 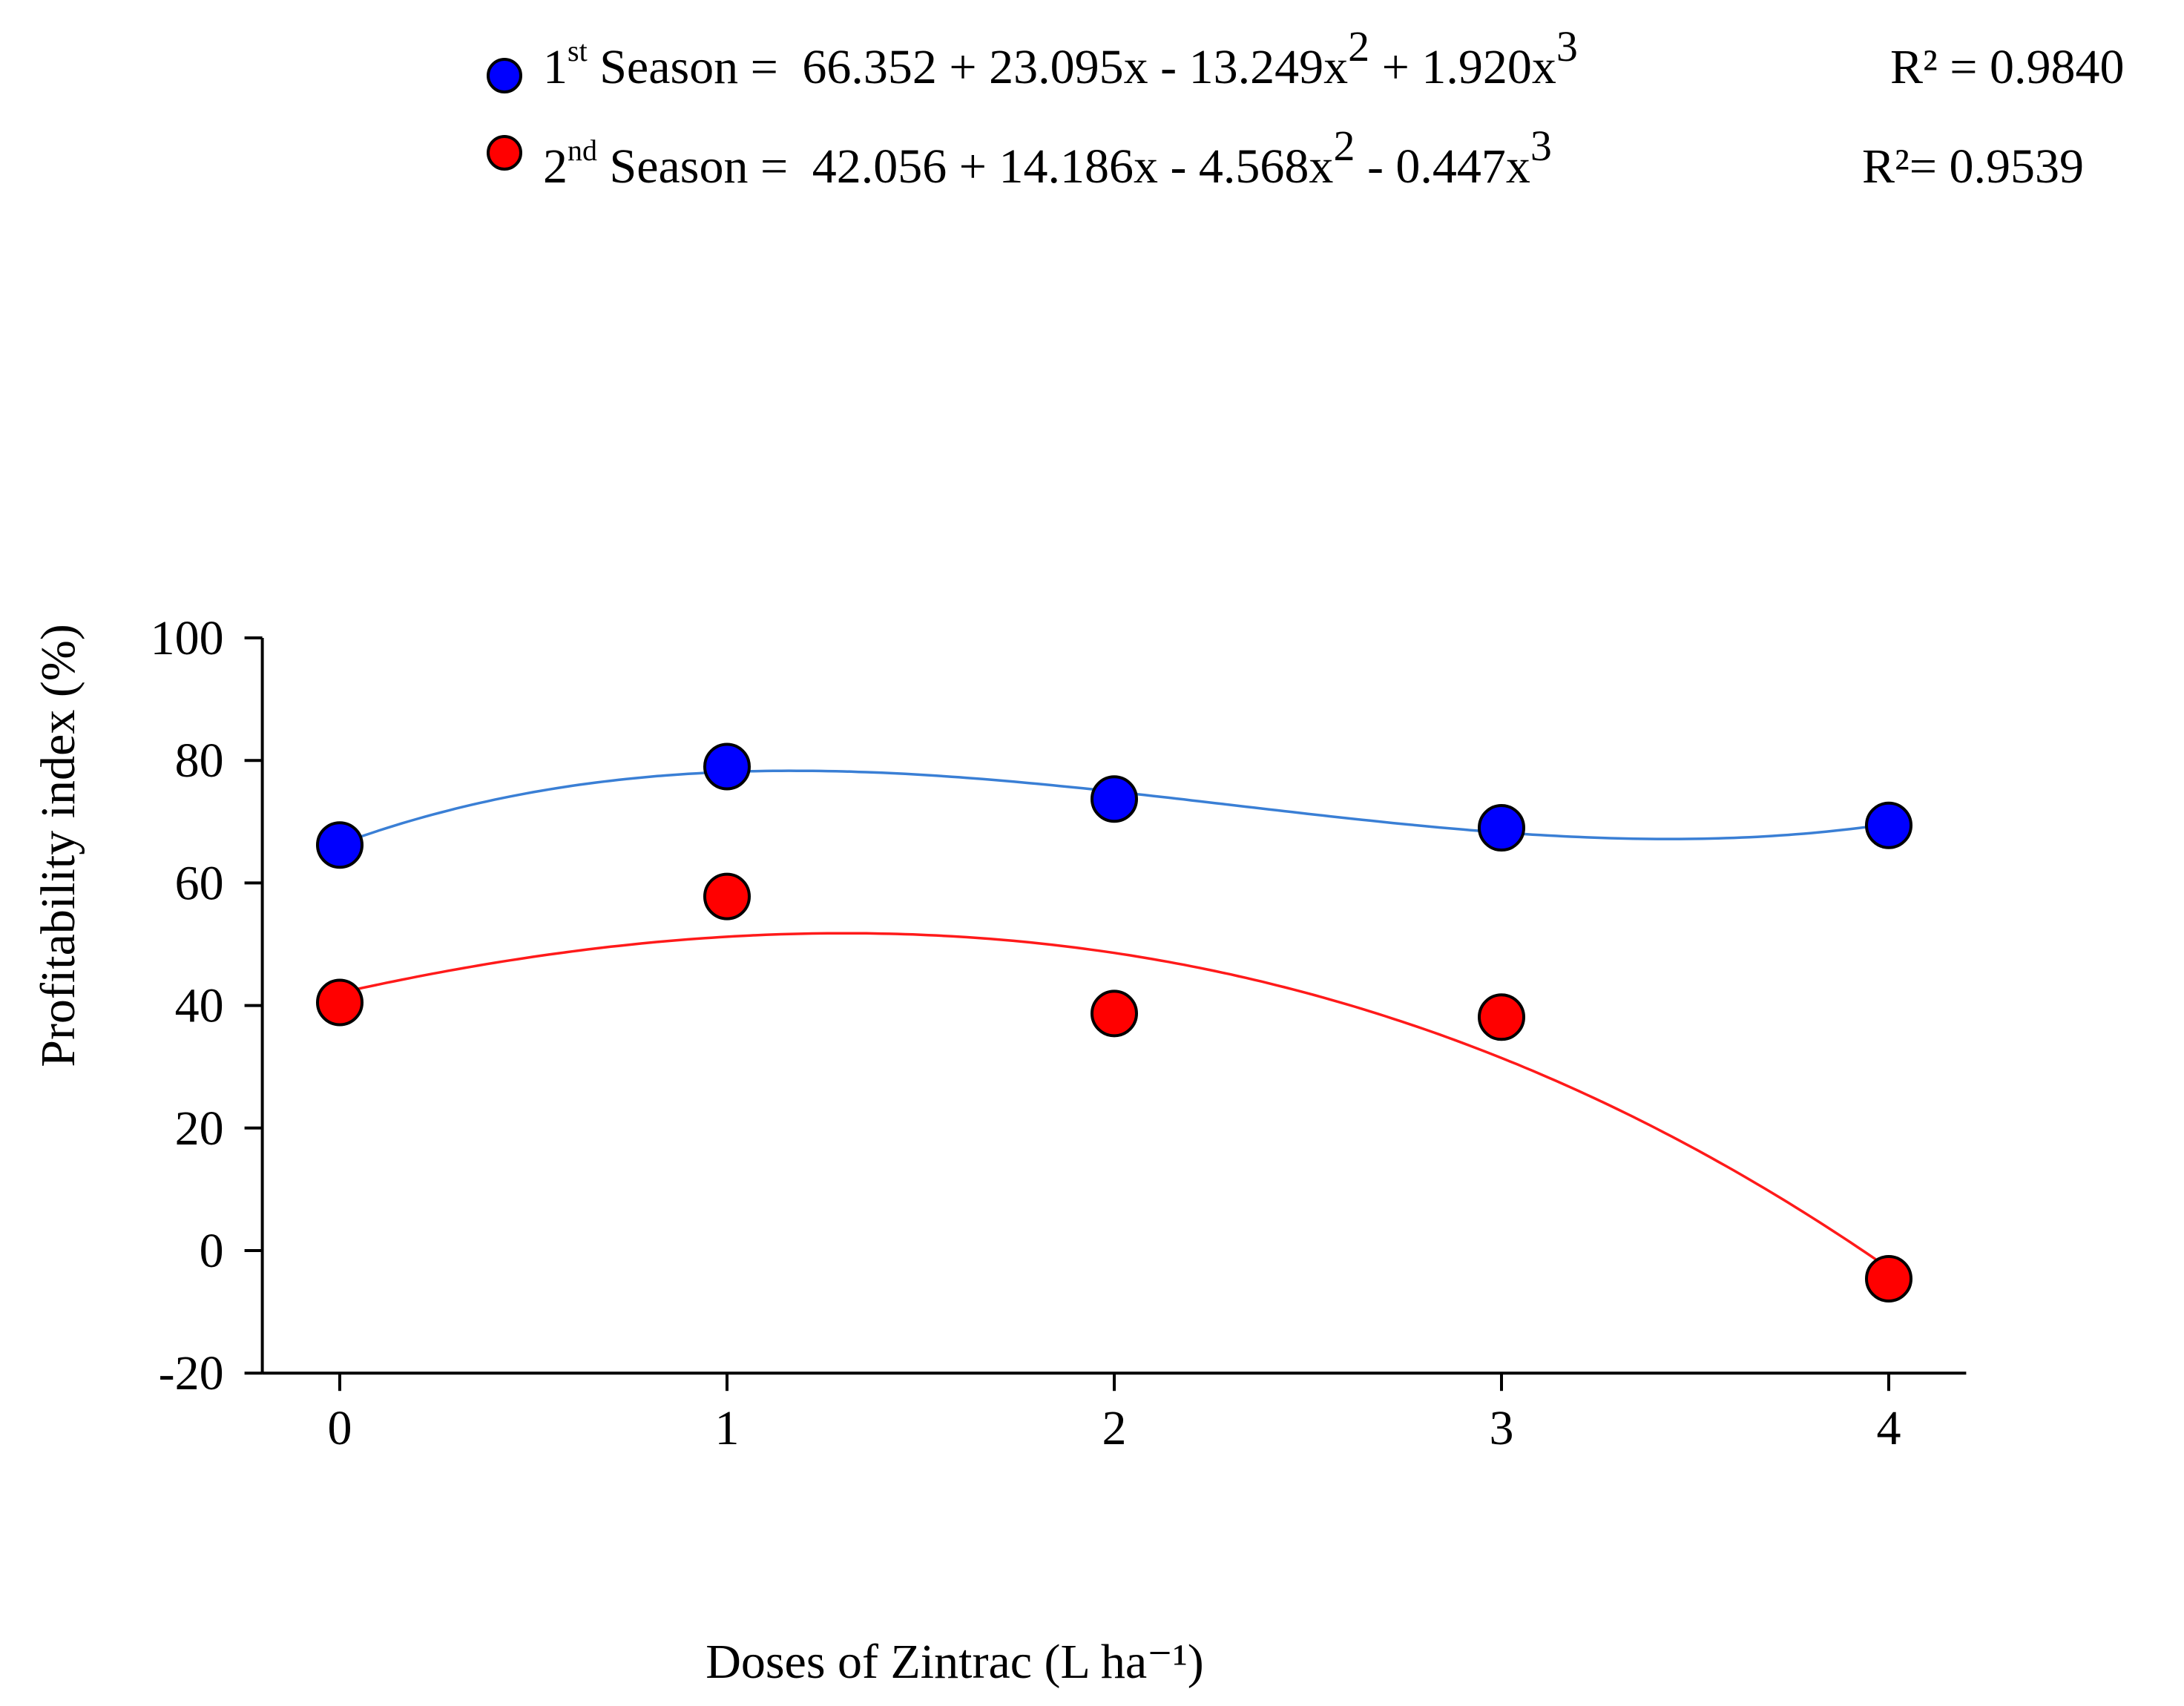 I want to click on fit-curve-2nd-season, so click(x=1114, y=1101).